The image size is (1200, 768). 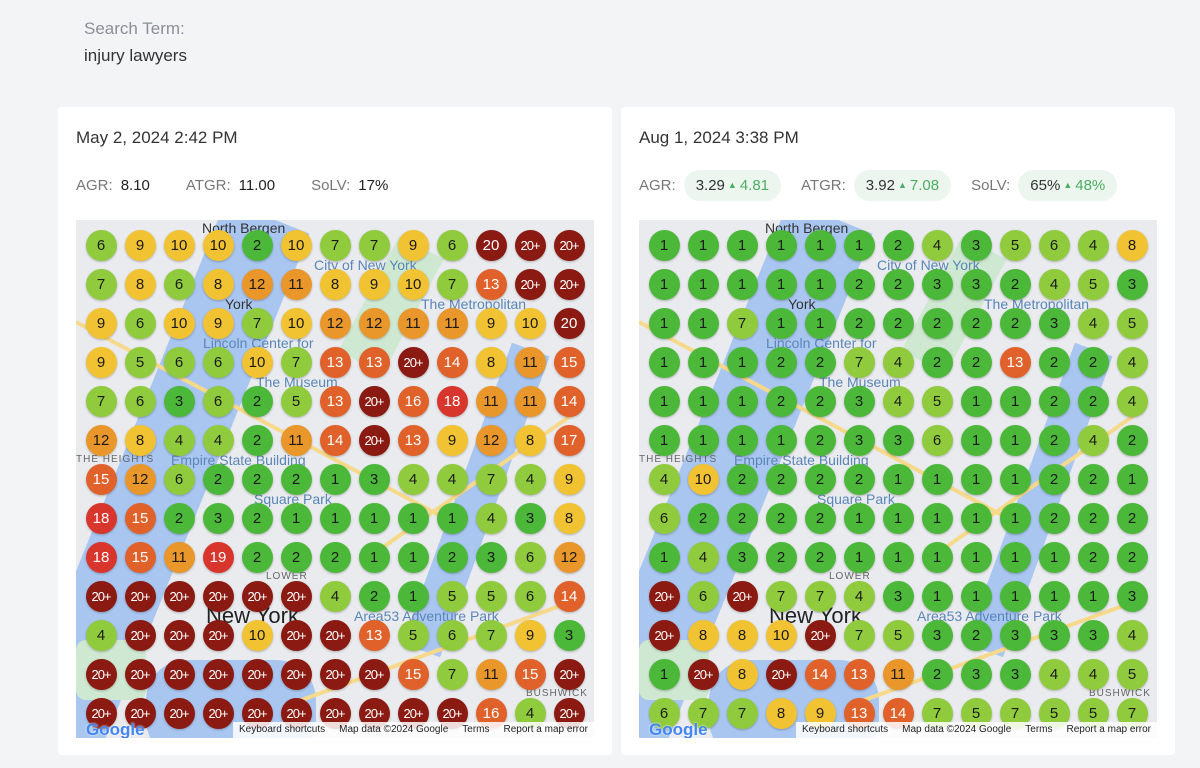 I want to click on rank-marker: 20, so click(x=569, y=323).